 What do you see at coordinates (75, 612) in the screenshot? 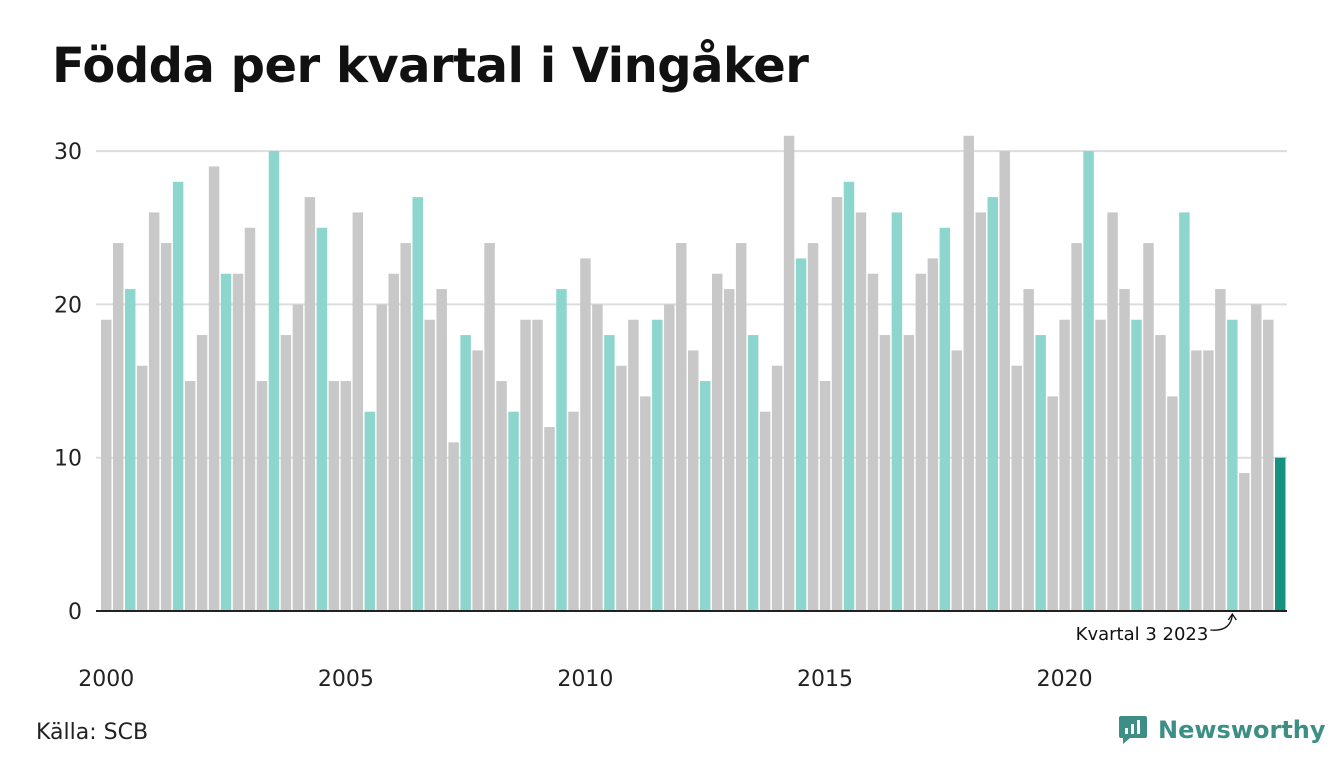
I see `y-tick-label: 0` at bounding box center [75, 612].